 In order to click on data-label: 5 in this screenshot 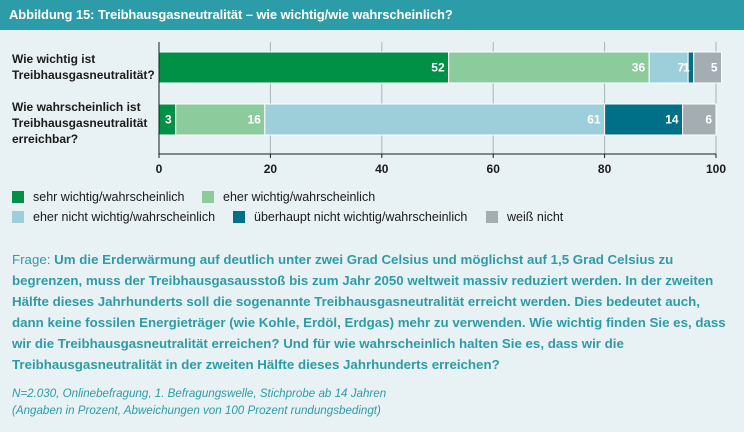, I will do `click(714, 68)`.